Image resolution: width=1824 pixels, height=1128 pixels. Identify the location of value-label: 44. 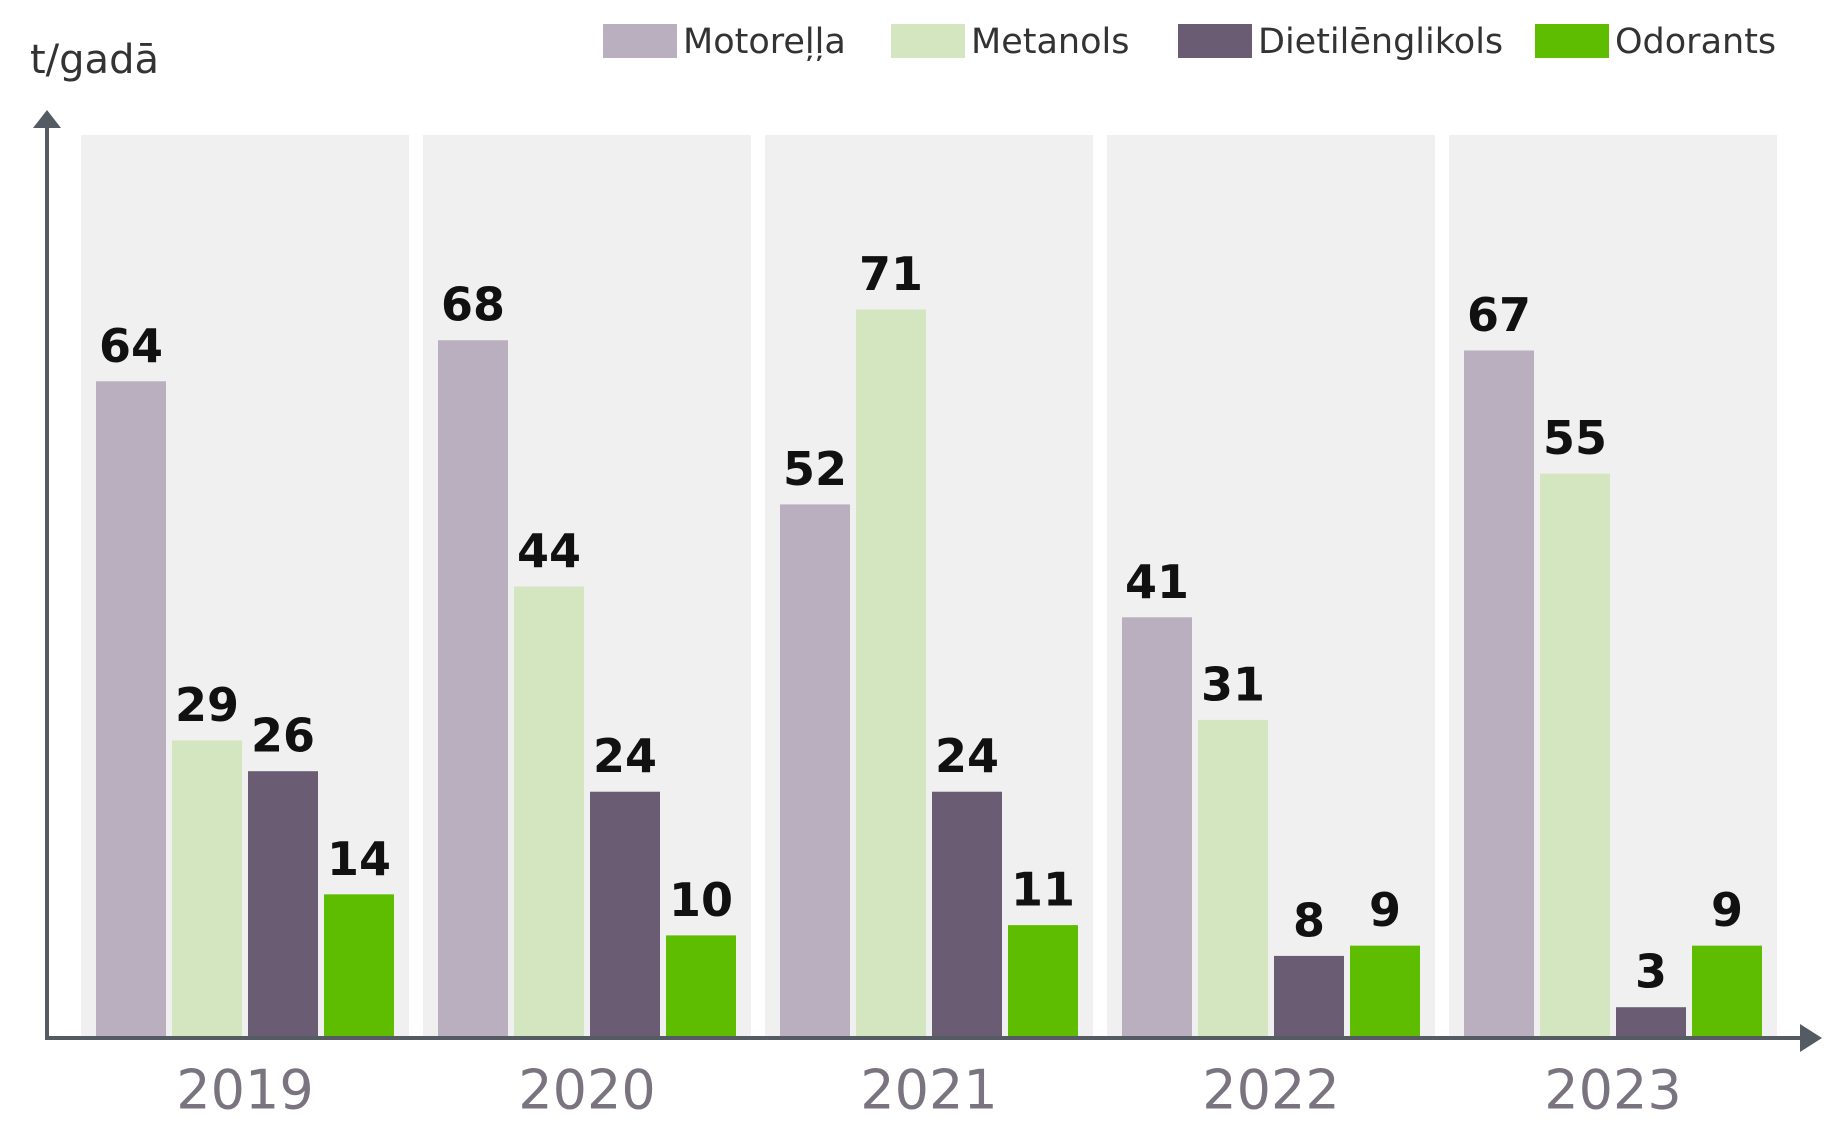
(549, 551).